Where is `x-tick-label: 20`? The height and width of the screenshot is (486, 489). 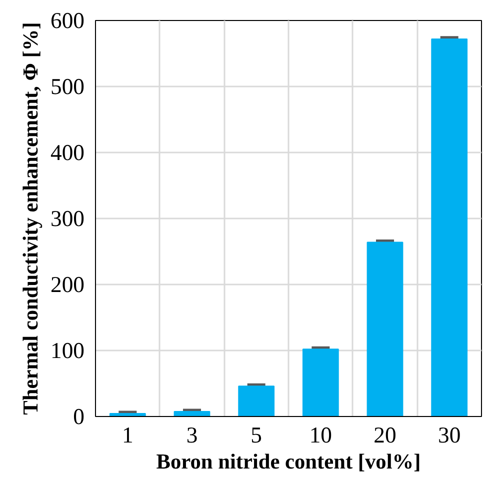 x-tick-label: 20 is located at coordinates (385, 435).